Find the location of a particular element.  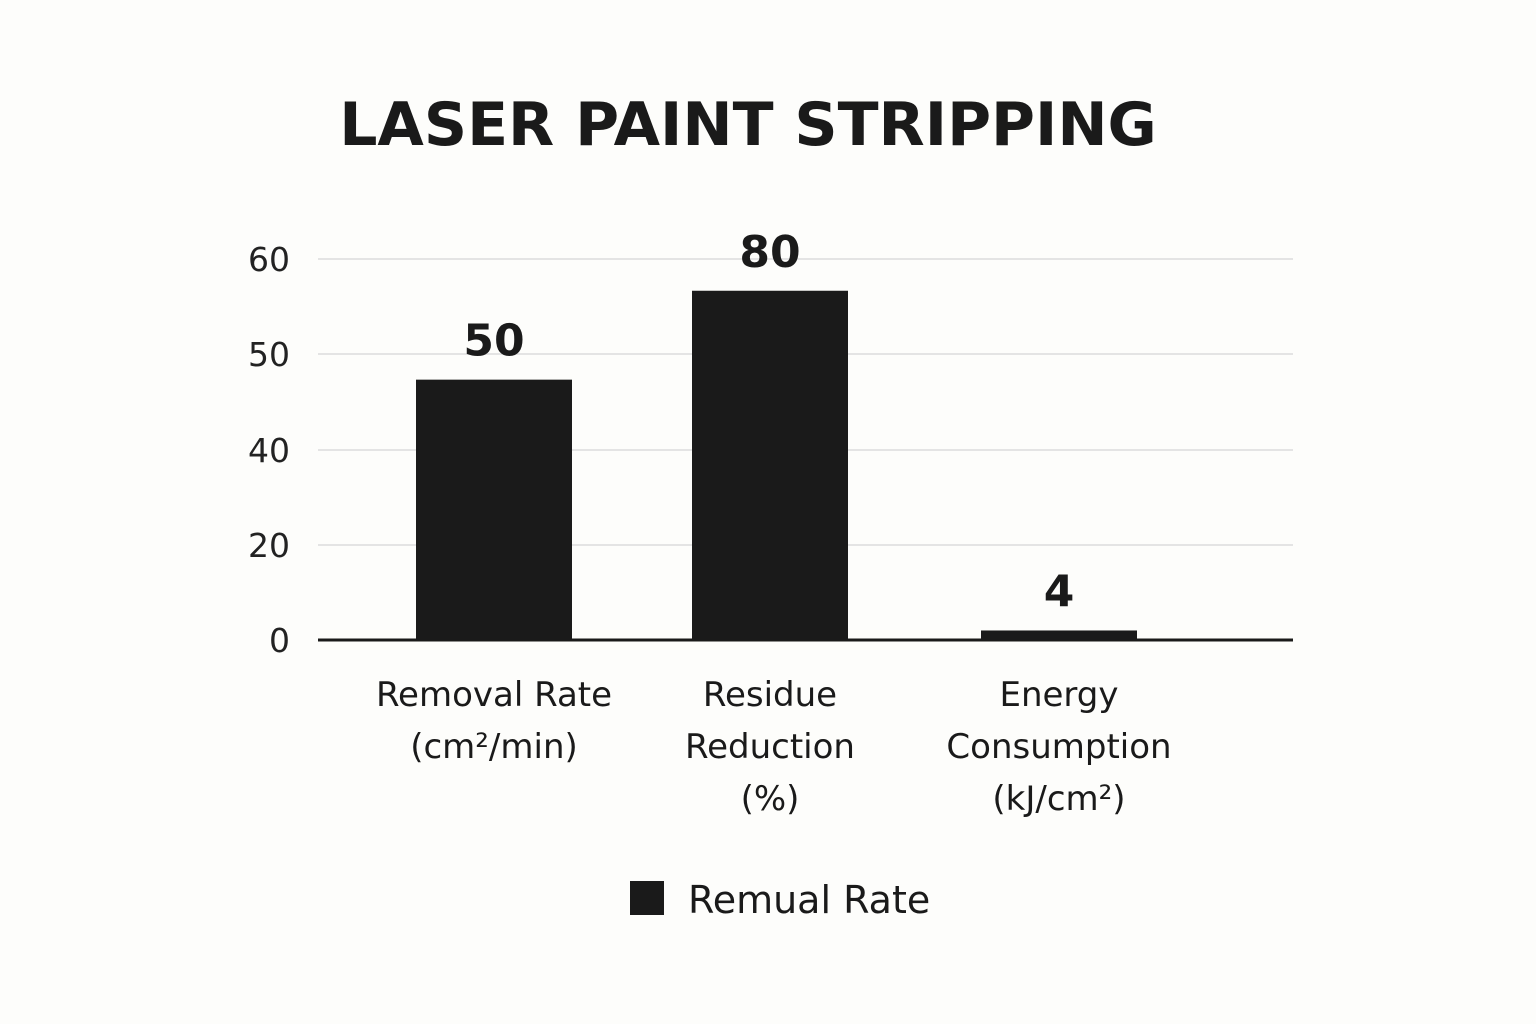

category-label-2: Energy is located at coordinates (1058, 695).